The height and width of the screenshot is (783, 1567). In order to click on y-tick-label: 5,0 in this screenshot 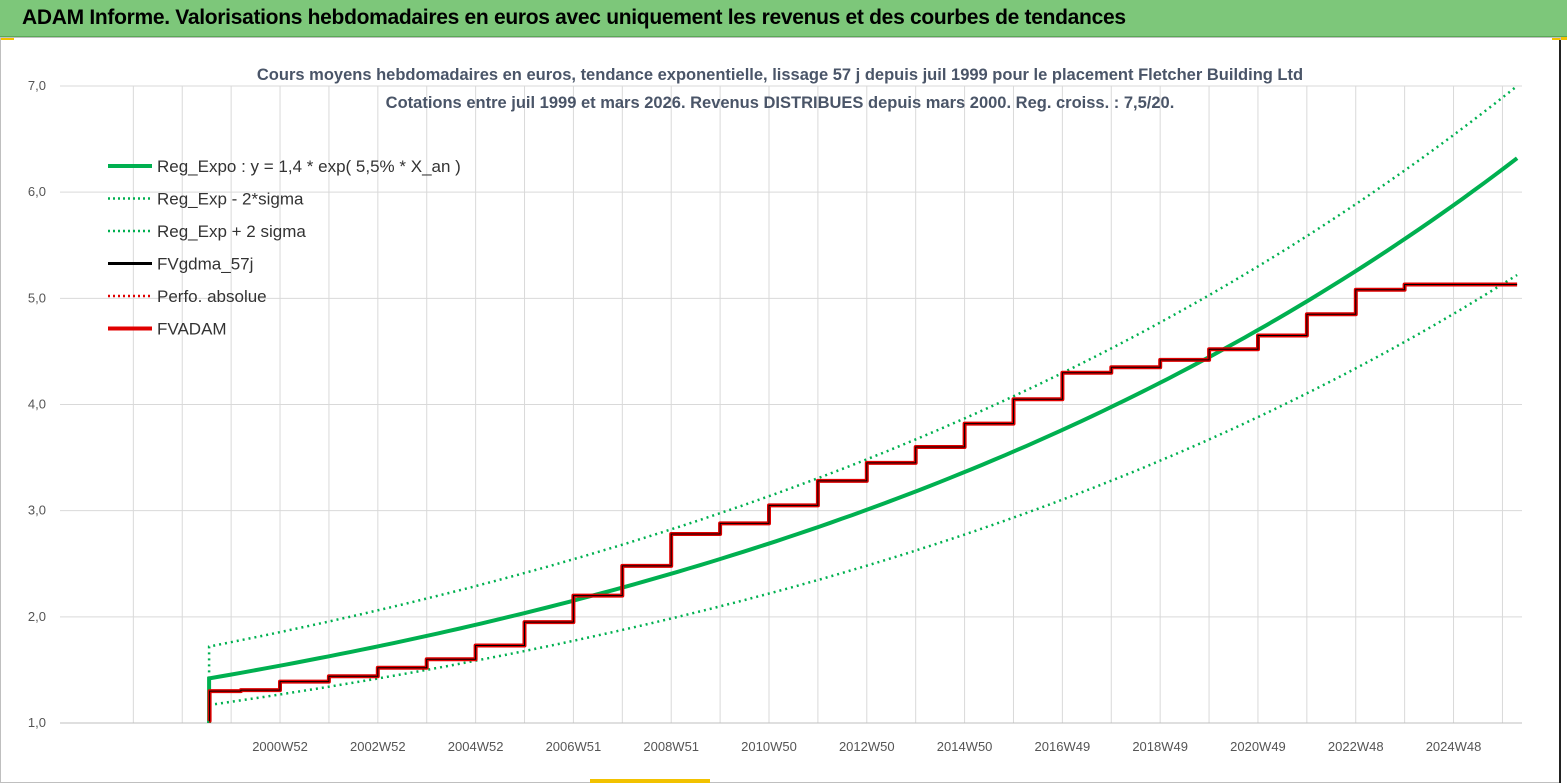, I will do `click(37, 297)`.